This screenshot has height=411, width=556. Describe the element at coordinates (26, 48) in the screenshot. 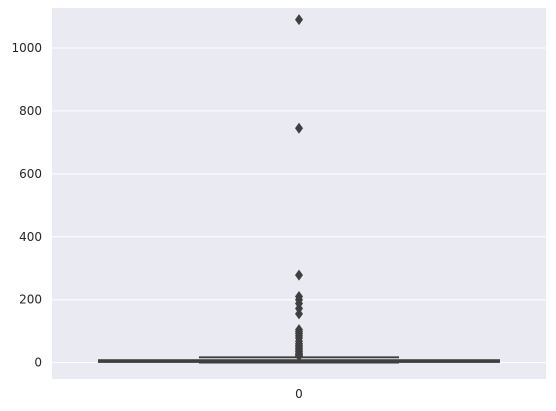

I see `y-tick-label-1000: 1000` at that location.